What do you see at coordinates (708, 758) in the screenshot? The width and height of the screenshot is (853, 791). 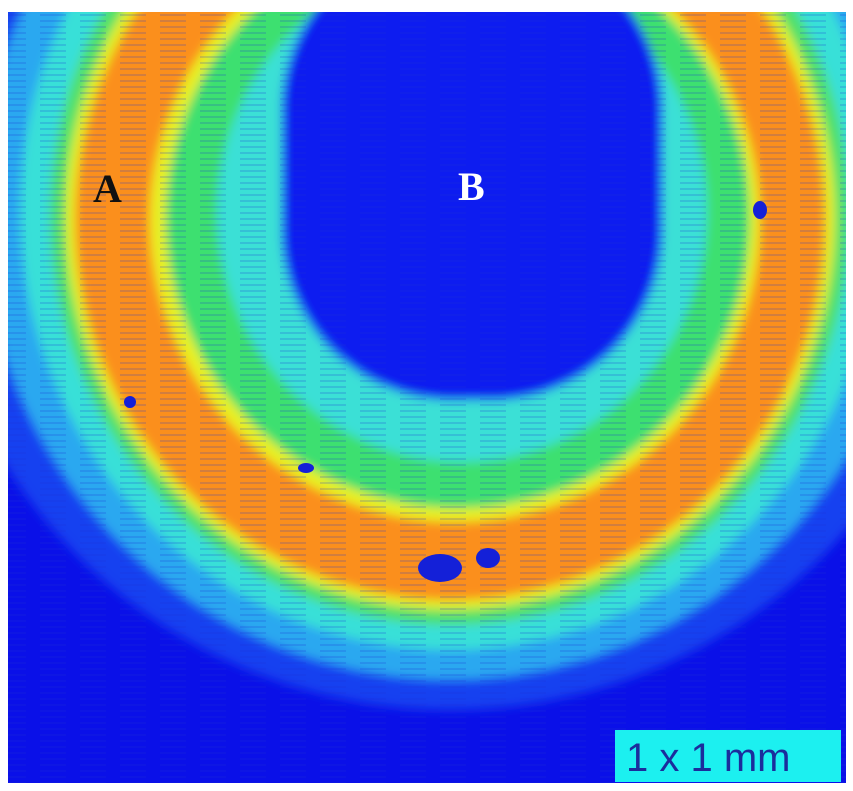 I see `scale-label: 1 x 1 mm` at bounding box center [708, 758].